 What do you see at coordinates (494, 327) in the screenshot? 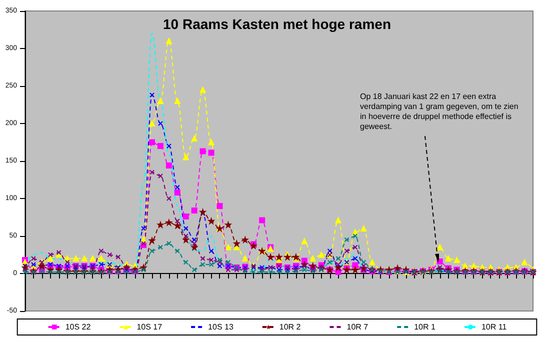
I see `legend-label: 10R 11` at bounding box center [494, 327].